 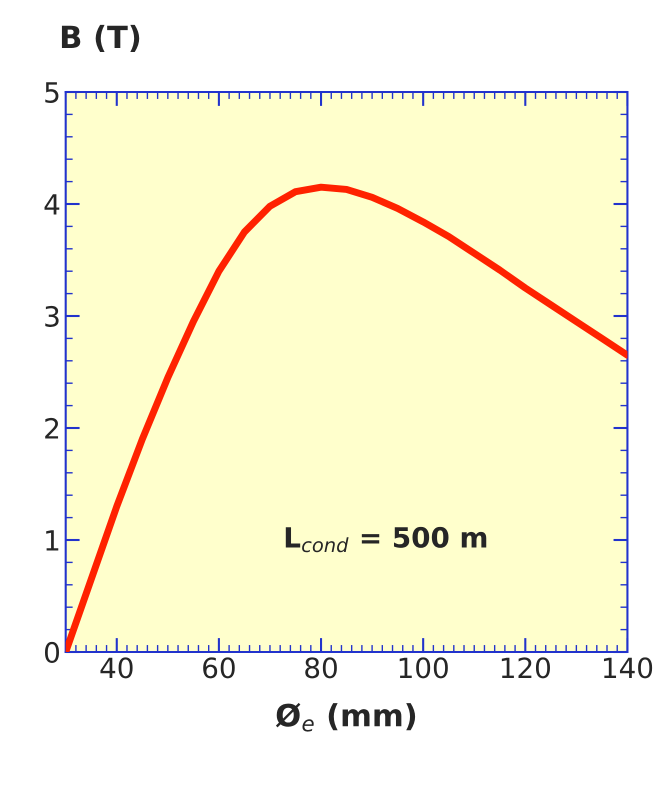 I want to click on x-tick-label: 80, so click(x=321, y=667).